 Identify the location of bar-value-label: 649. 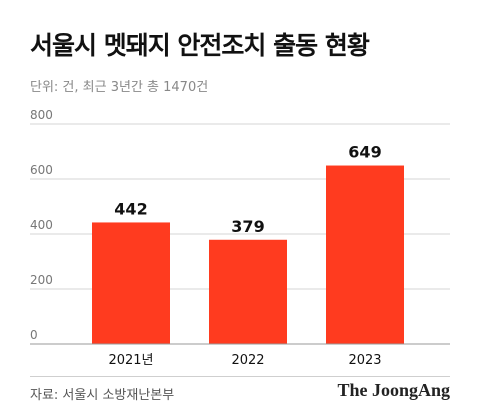
(364, 152).